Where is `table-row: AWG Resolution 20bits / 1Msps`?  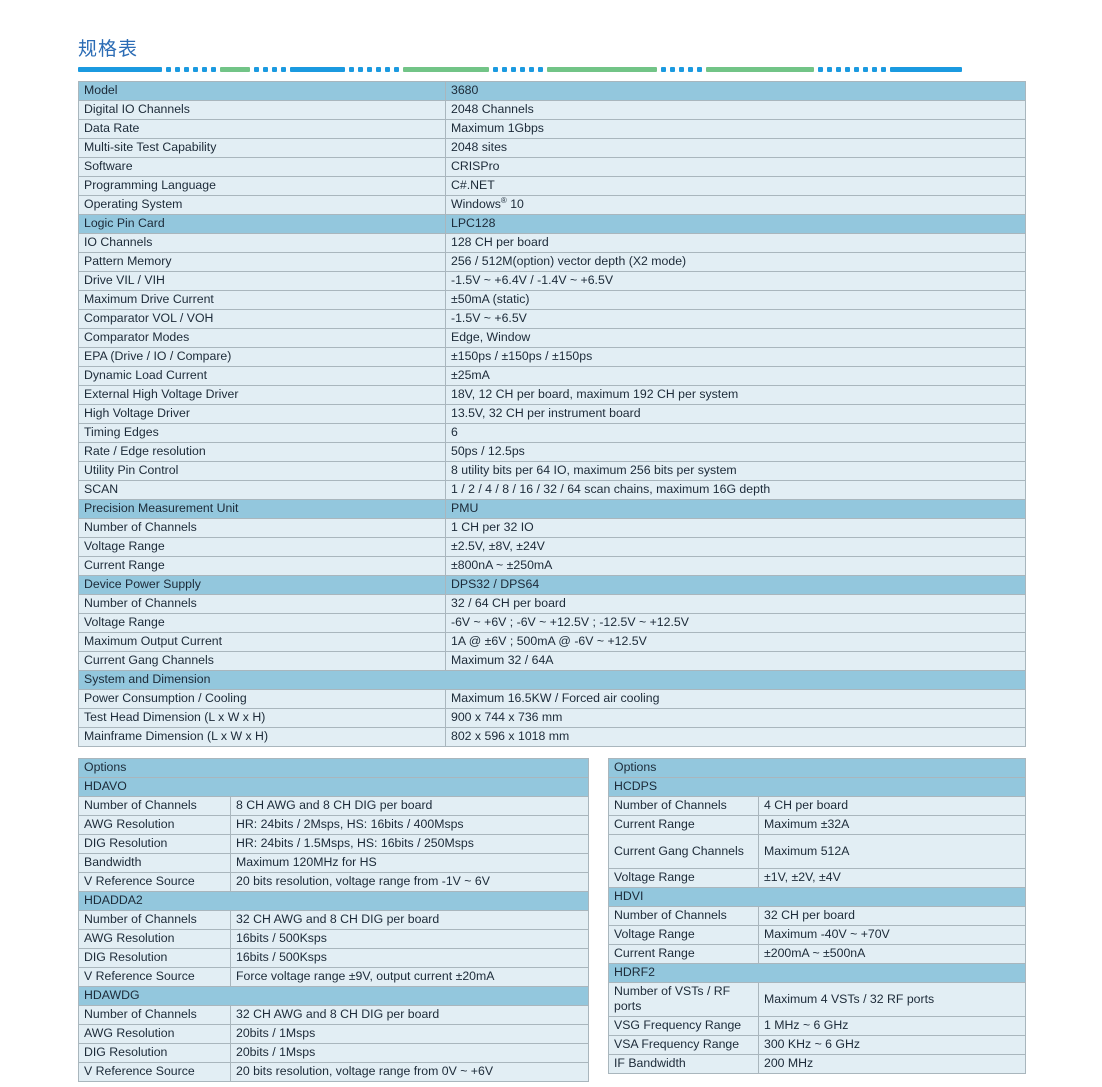
table-row: AWG Resolution 20bits / 1Msps is located at coordinates (334, 1034).